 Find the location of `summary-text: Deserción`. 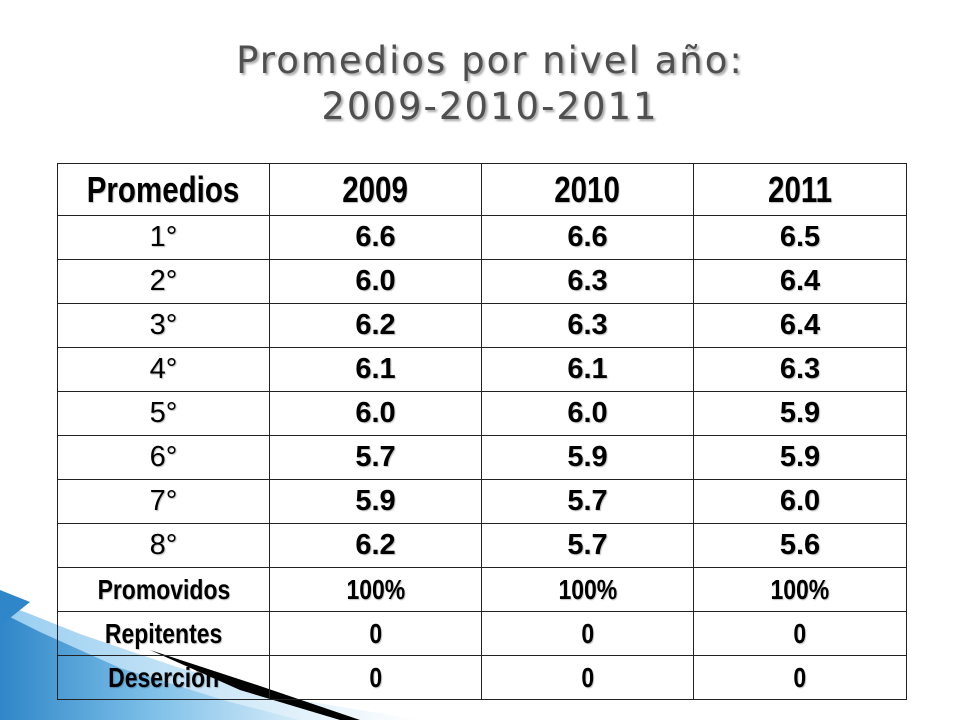

summary-text: Deserción is located at coordinates (163, 677).